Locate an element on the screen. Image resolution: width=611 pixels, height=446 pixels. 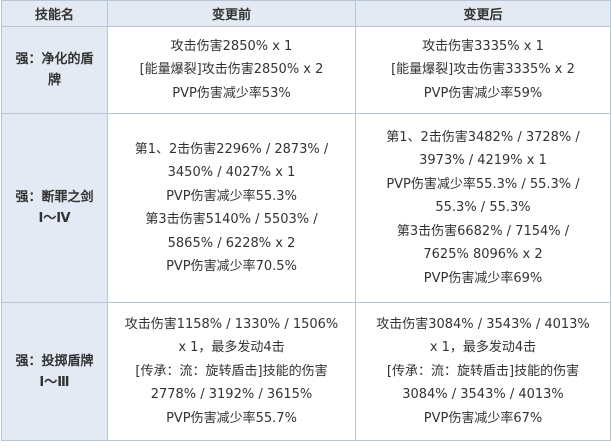
after-line: PVP伤害减少率67% is located at coordinates (483, 418).